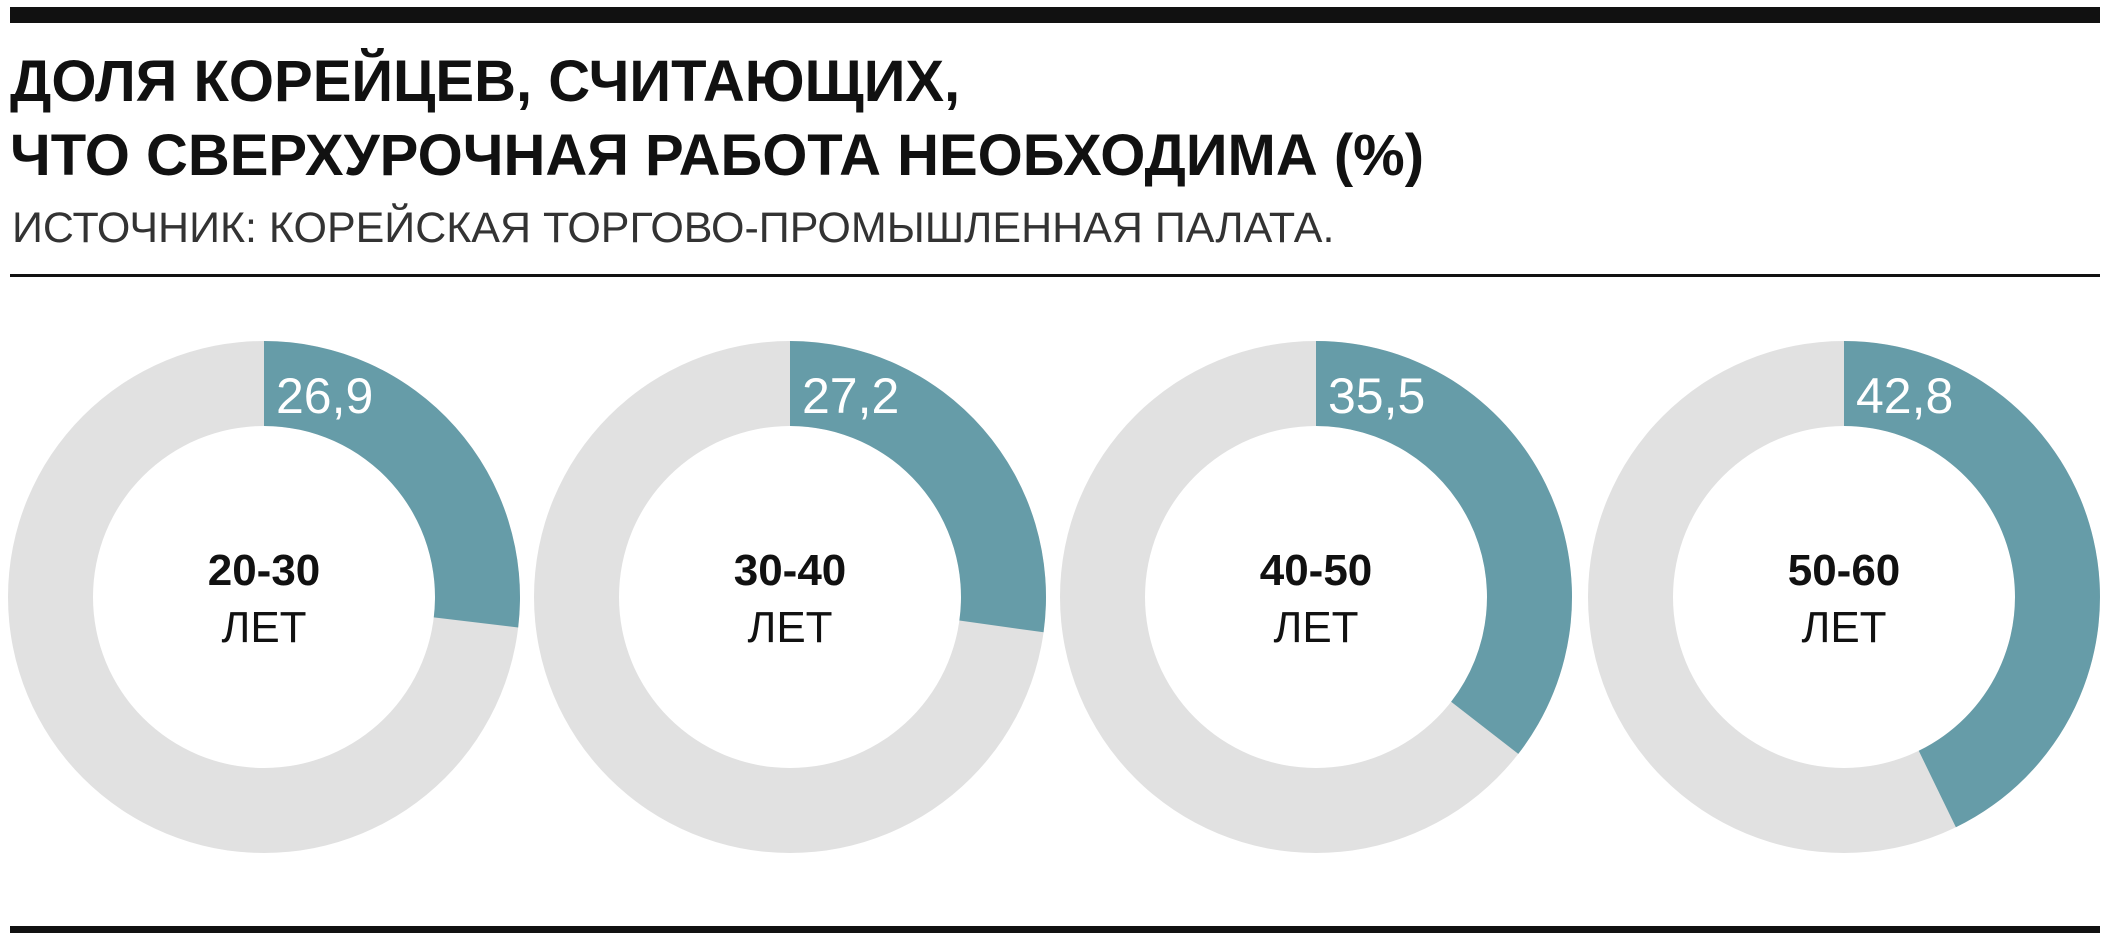 The image size is (2110, 940). I want to click on title-line: ЧТО СВЕРХУРОЧНАЯ РАБОТА НЕОБХОДИМА (%), so click(717, 155).